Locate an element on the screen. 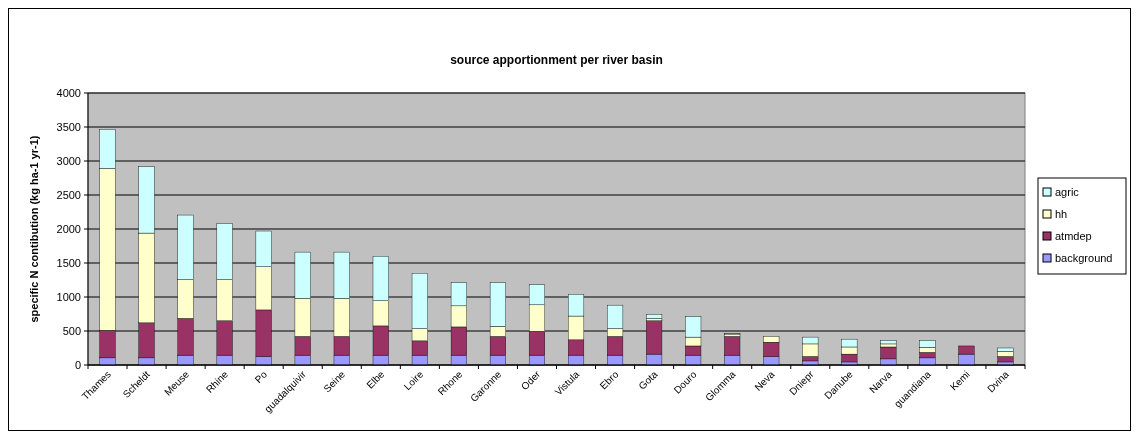  y-tick-label: 2500 is located at coordinates (68, 194).